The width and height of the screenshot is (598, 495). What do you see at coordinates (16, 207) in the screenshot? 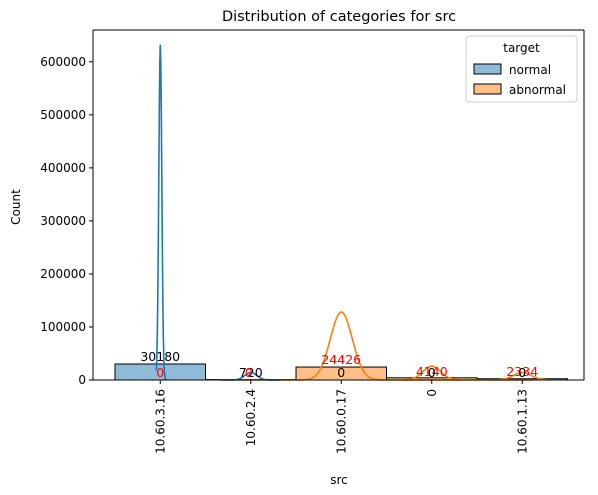
I see `y-axis-label: Count` at bounding box center [16, 207].